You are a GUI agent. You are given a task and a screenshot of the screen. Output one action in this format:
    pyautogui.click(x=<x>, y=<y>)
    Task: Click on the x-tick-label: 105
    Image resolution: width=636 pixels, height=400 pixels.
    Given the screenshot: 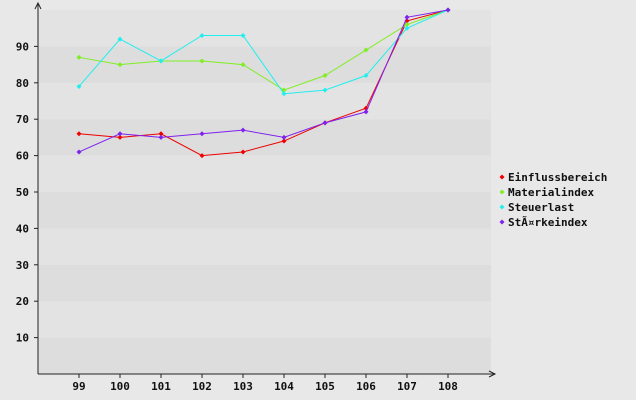 What is the action you would take?
    pyautogui.click(x=325, y=386)
    